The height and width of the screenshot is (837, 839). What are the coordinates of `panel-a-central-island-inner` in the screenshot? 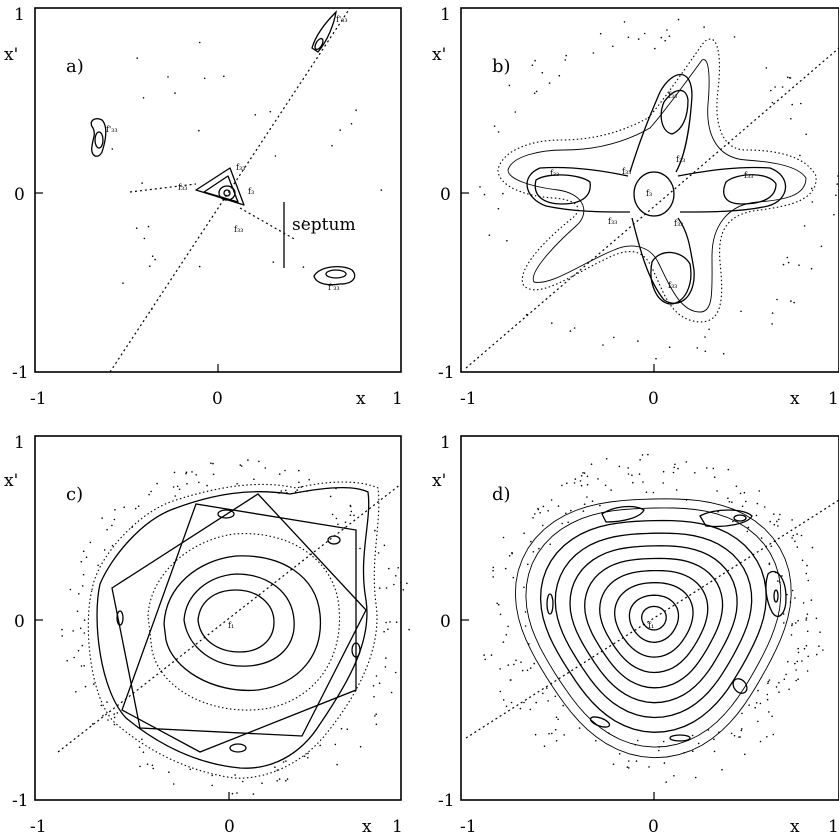 It's located at (227, 193).